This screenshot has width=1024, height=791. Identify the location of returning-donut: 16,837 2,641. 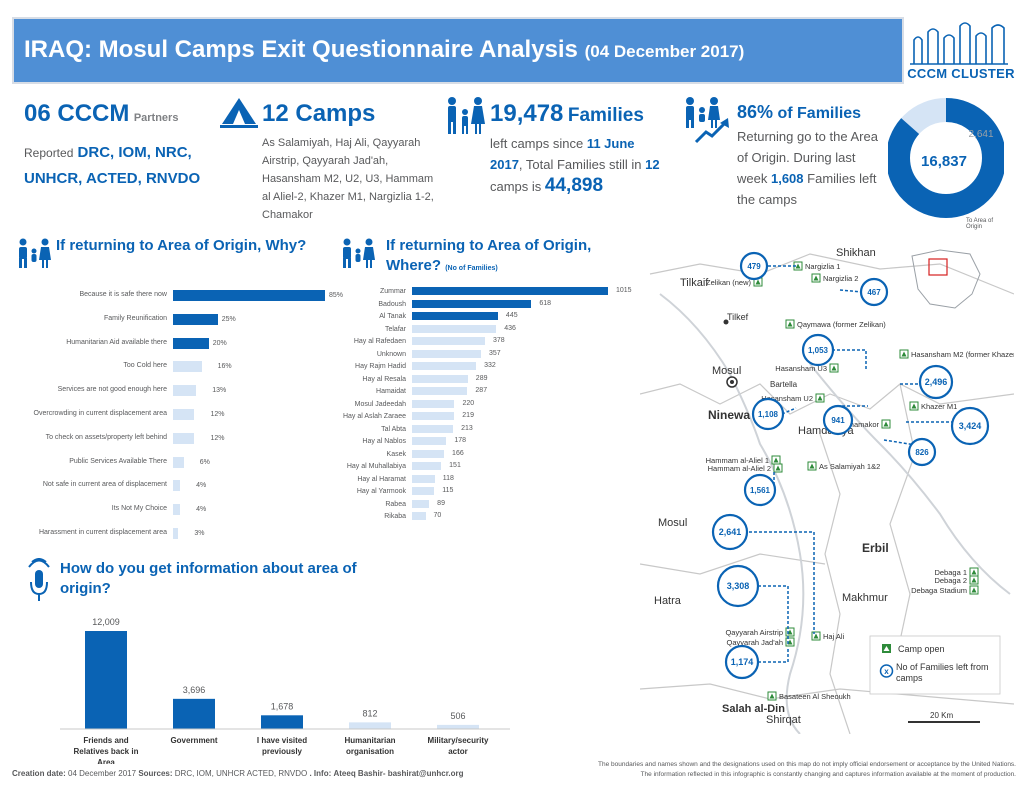
(946, 158).